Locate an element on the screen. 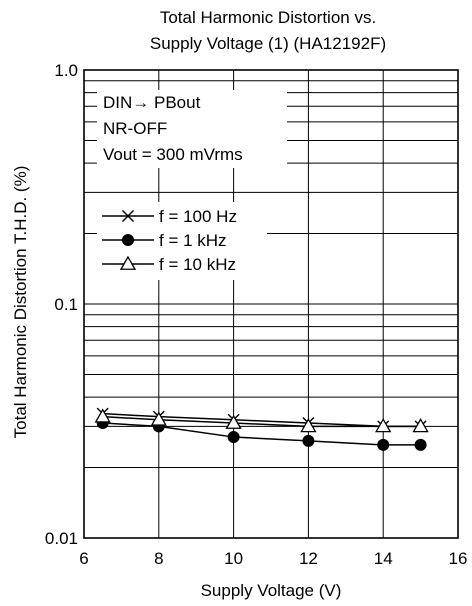 Image resolution: width=472 pixels, height=606 pixels. x-tick-label: 8 is located at coordinates (158, 558).